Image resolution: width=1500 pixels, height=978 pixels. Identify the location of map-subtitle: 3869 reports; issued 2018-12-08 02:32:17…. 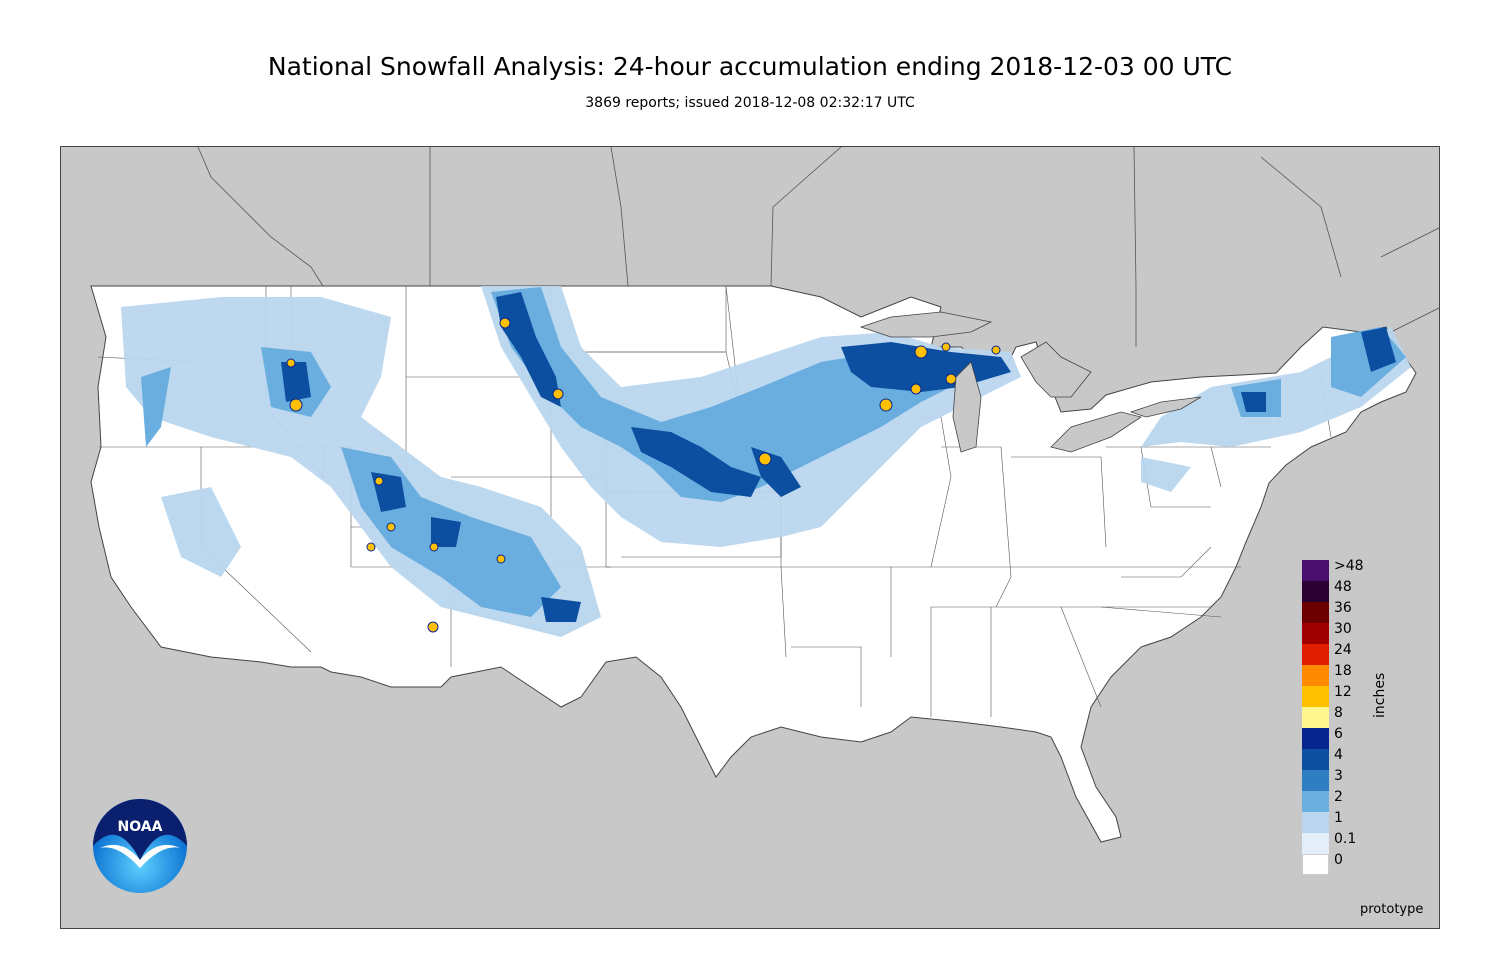
(750, 103).